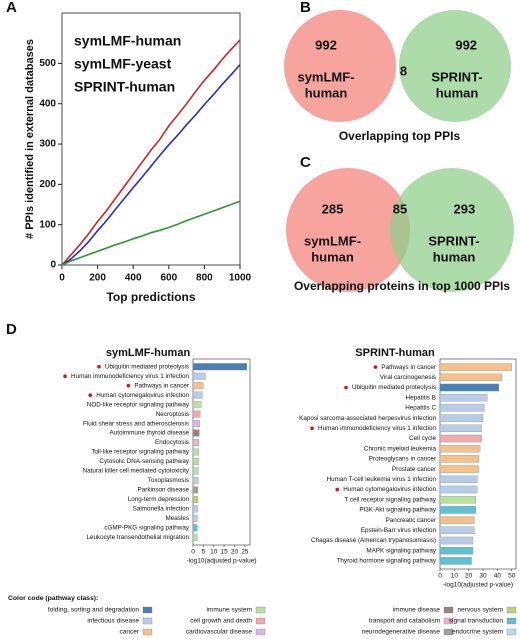 The image size is (520, 639). Describe the element at coordinates (97, 278) in the screenshot. I see `x-tick-label: 200` at that location.